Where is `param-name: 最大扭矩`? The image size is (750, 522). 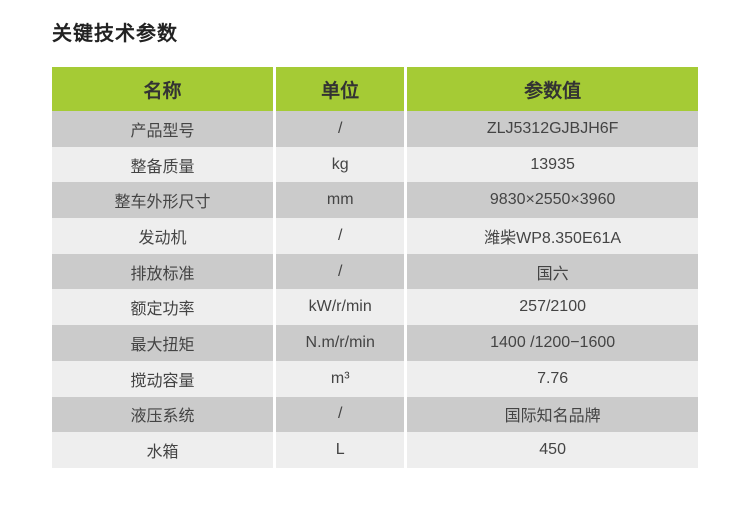 param-name: 最大扭矩 is located at coordinates (163, 343).